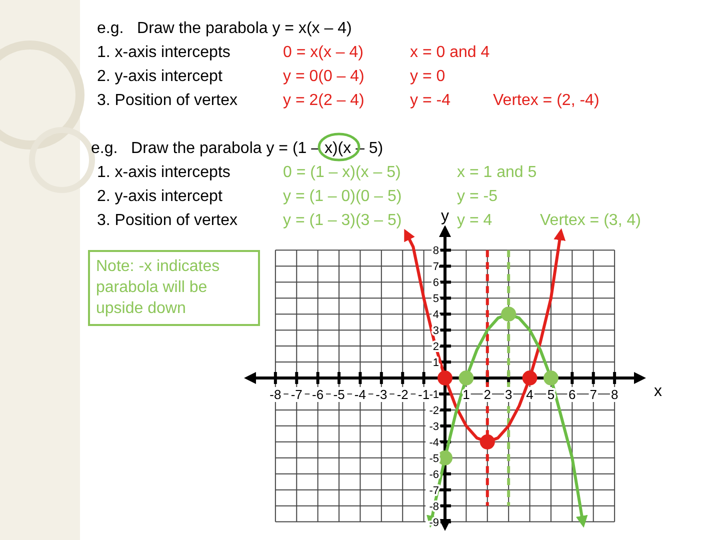 This screenshot has width=720, height=540. I want to click on text: y = 0(0 – 4), so click(323, 76).